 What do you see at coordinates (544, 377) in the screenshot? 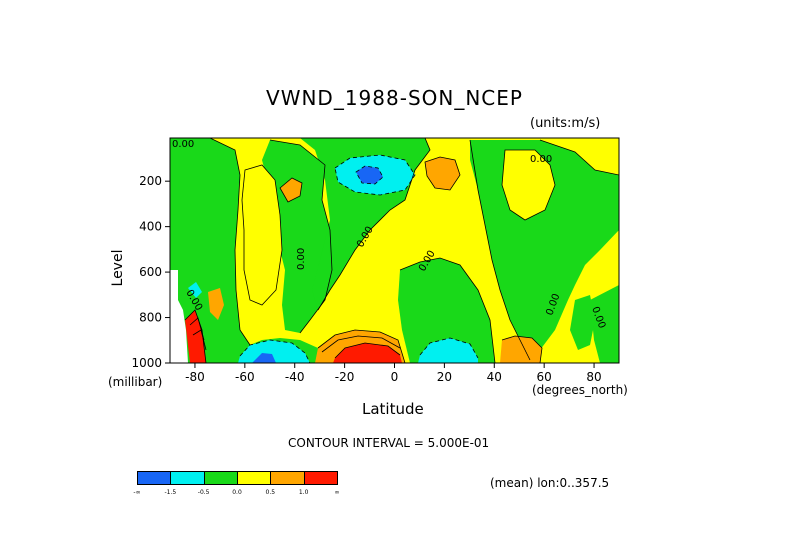
I see `x-tick-label: 60` at bounding box center [544, 377].